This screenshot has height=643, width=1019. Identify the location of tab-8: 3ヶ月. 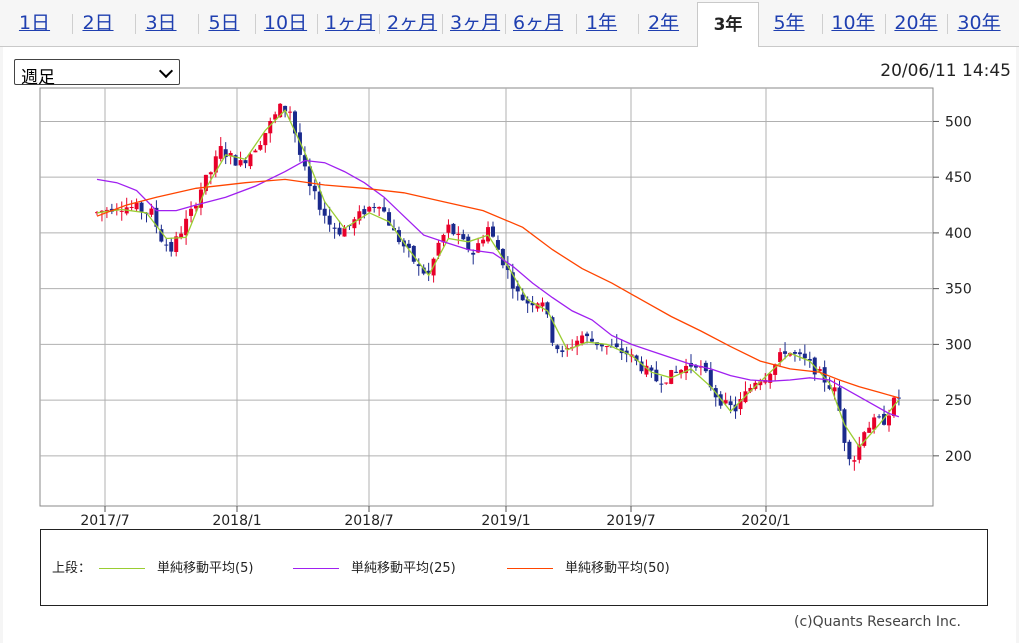
(475, 23).